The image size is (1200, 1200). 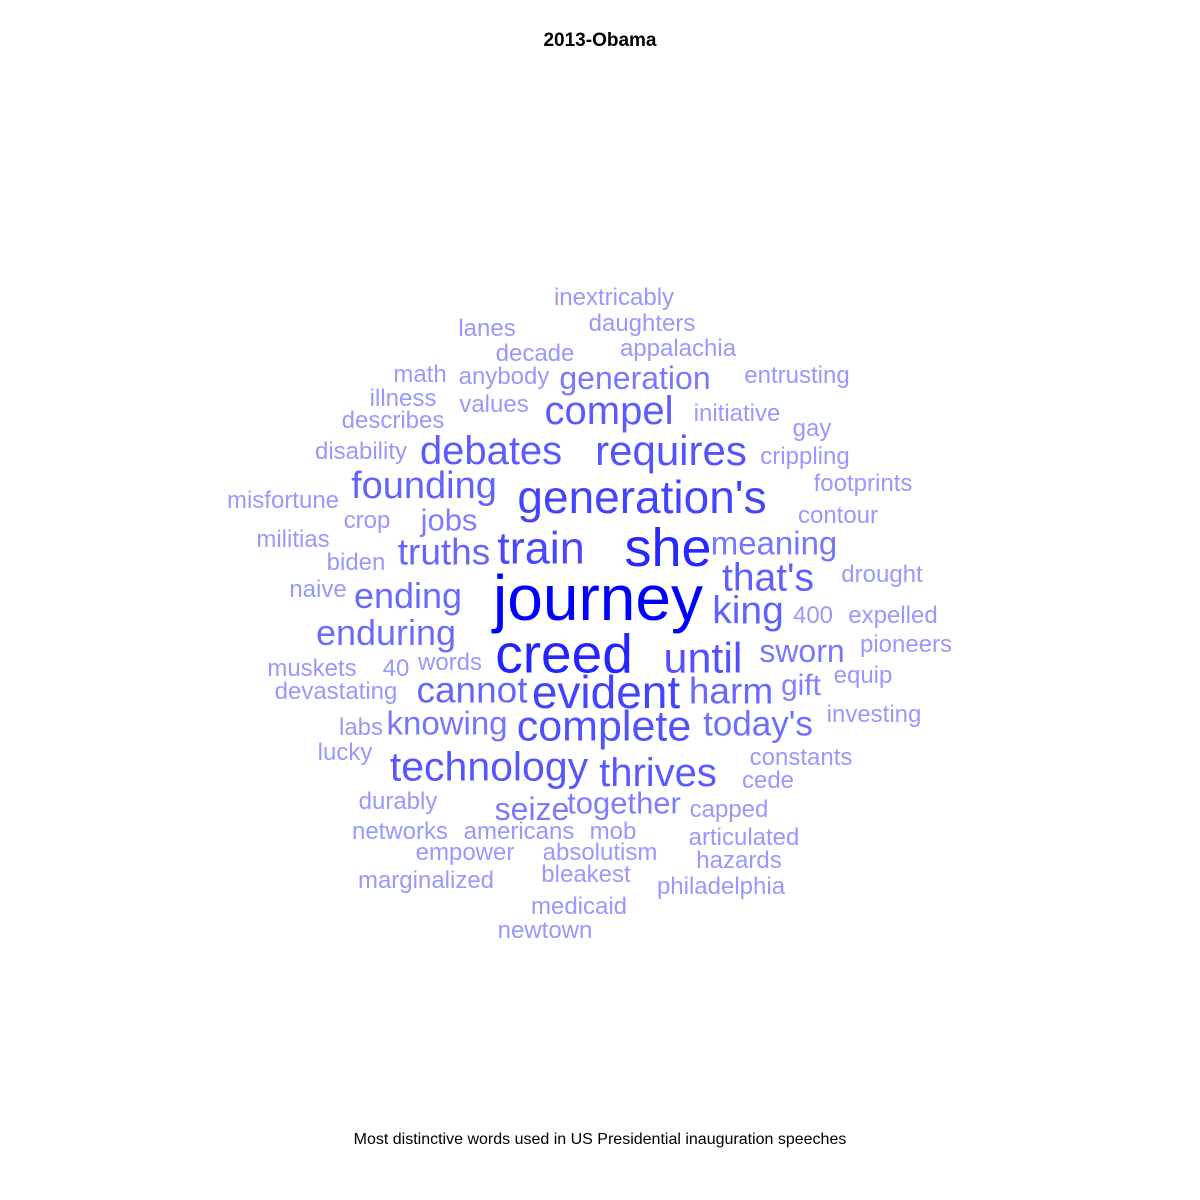 I want to click on word-together: together, so click(x=624, y=803).